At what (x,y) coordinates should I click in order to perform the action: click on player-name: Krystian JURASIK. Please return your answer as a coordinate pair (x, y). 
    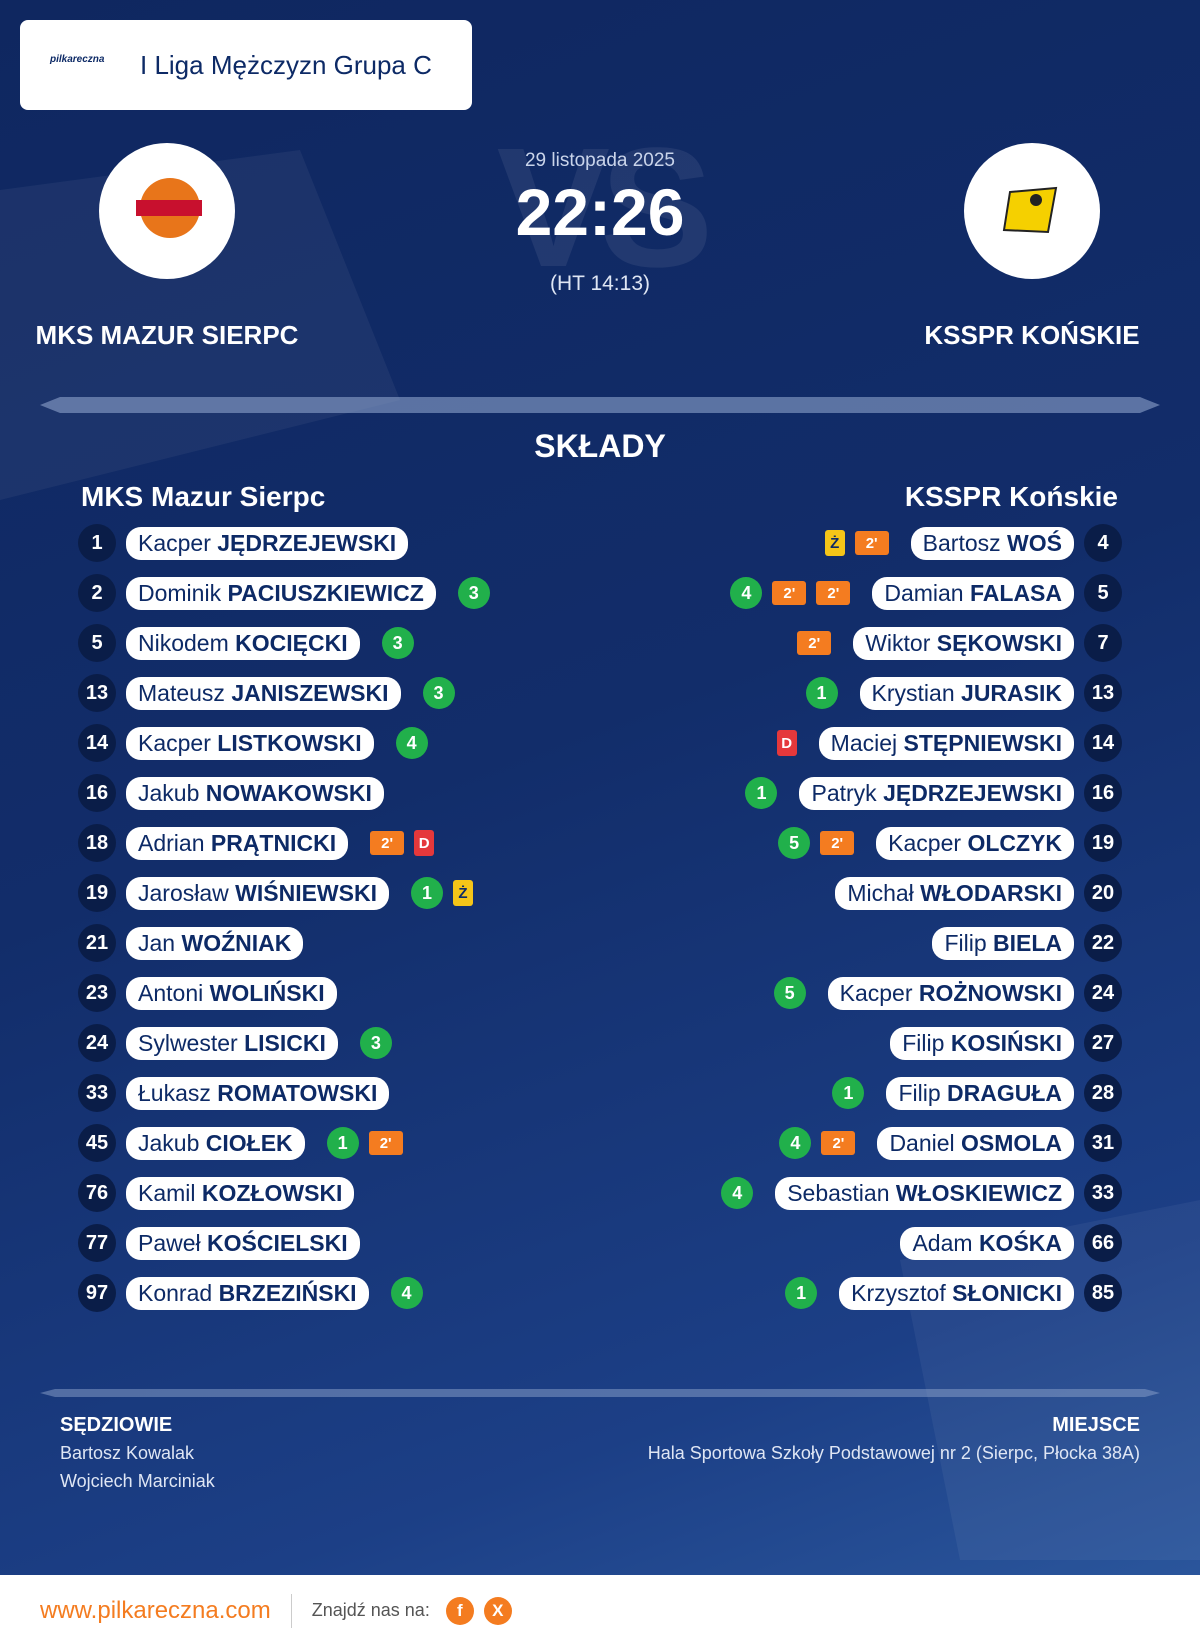
    Looking at the image, I should click on (966, 693).